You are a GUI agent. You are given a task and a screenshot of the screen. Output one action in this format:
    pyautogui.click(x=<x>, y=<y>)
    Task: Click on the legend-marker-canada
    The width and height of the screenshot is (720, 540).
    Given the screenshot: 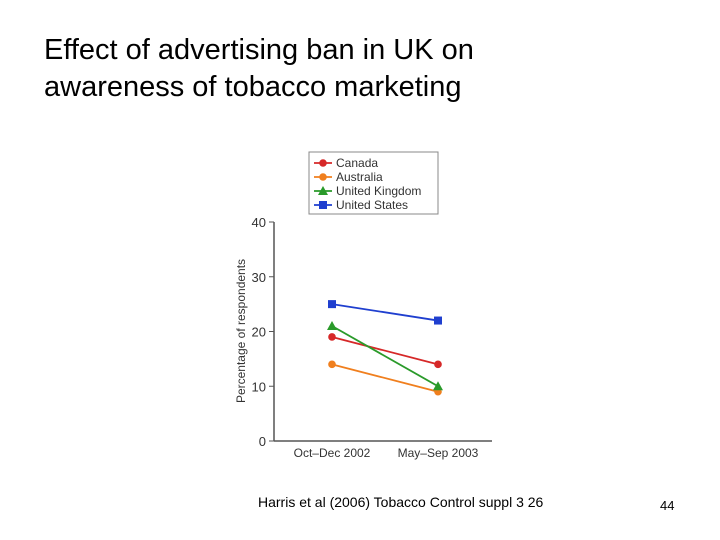 What is the action you would take?
    pyautogui.click(x=323, y=163)
    